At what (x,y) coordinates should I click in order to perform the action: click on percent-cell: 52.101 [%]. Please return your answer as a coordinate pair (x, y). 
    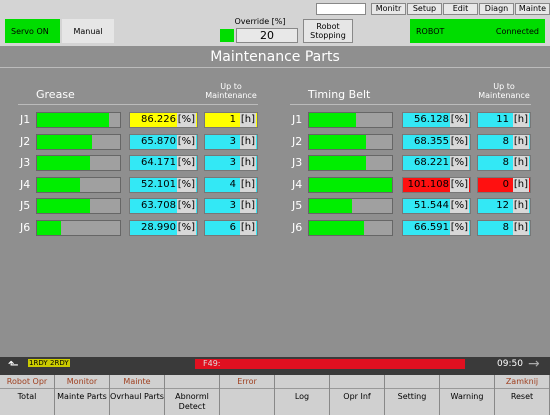
    Looking at the image, I should click on (163, 184).